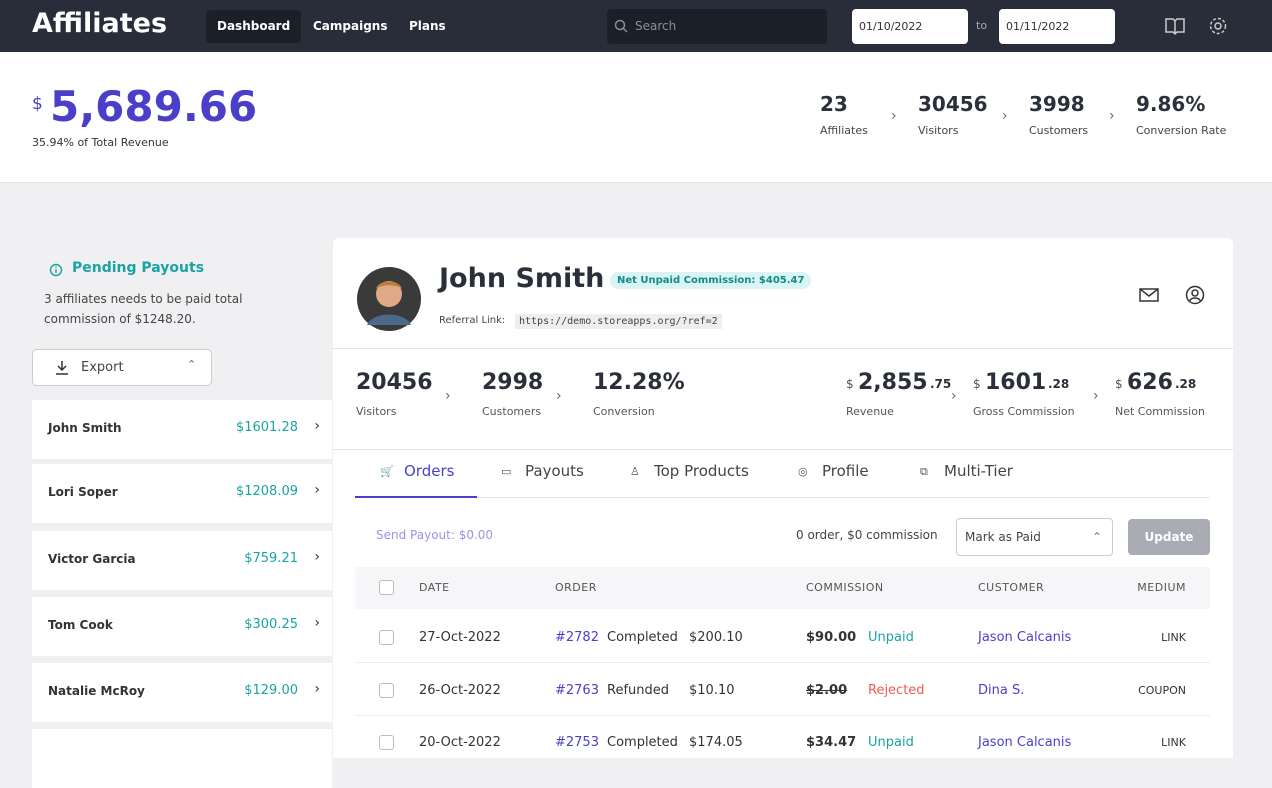 The height and width of the screenshot is (788, 1272). What do you see at coordinates (138, 268) in the screenshot?
I see `pending-title: Pending Payouts` at bounding box center [138, 268].